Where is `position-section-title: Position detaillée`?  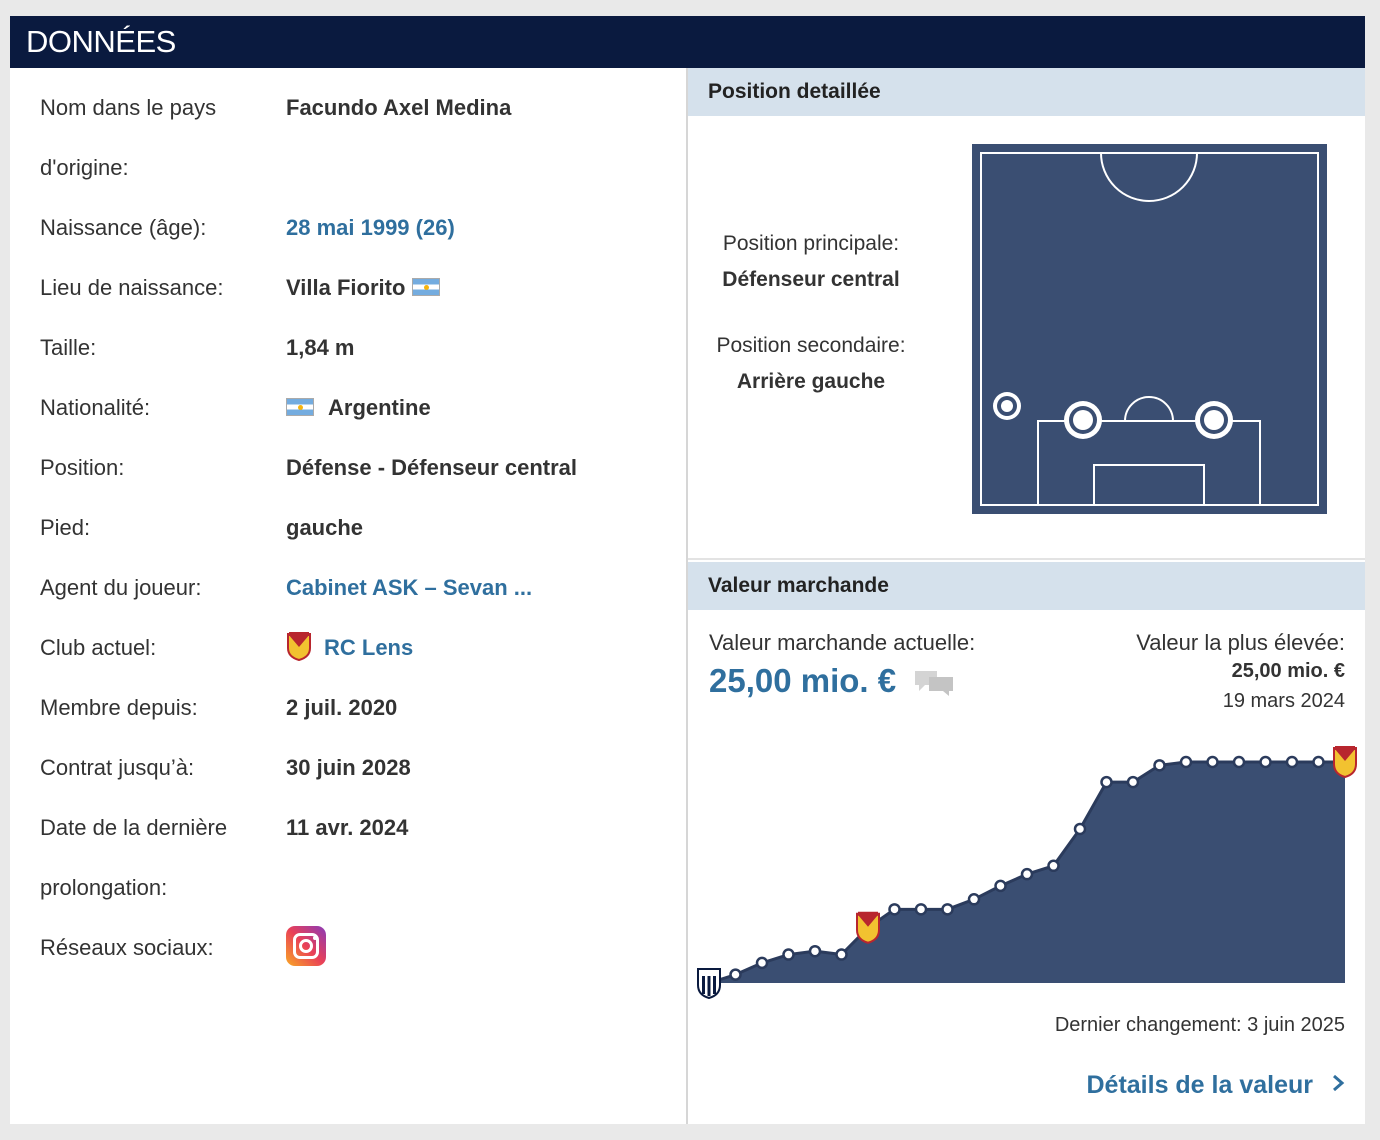 position-section-title: Position detaillée is located at coordinates (1026, 92).